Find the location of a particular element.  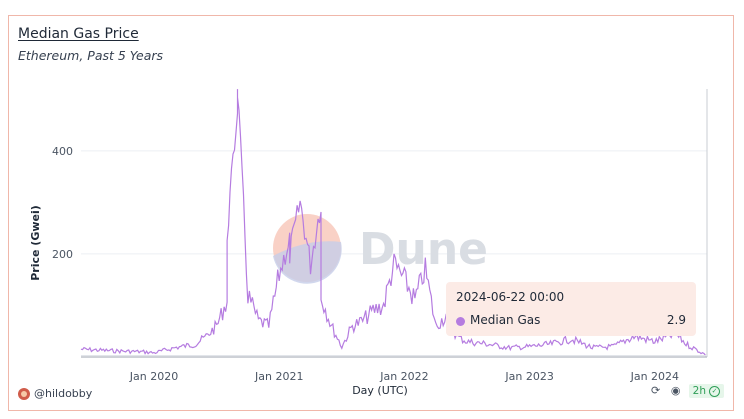

x-tick-label: Jan 2021 is located at coordinates (278, 376).